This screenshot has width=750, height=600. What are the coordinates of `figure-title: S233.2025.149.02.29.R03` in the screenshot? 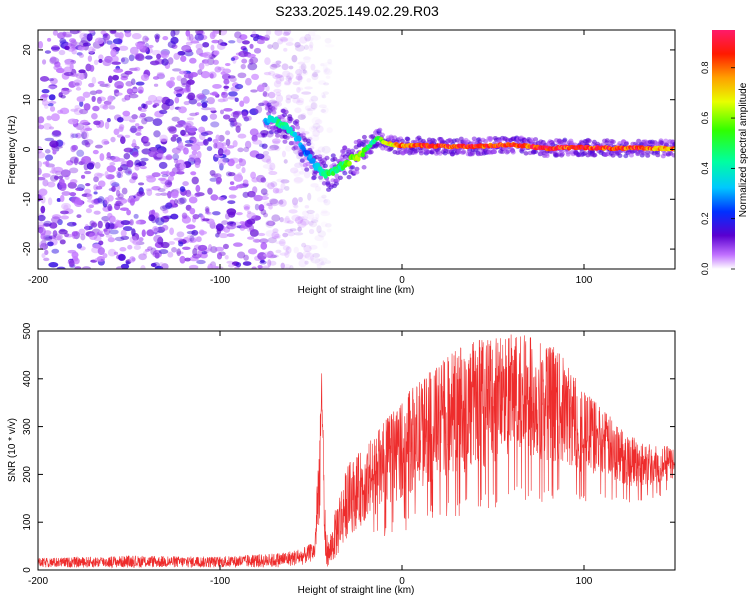 It's located at (357, 11).